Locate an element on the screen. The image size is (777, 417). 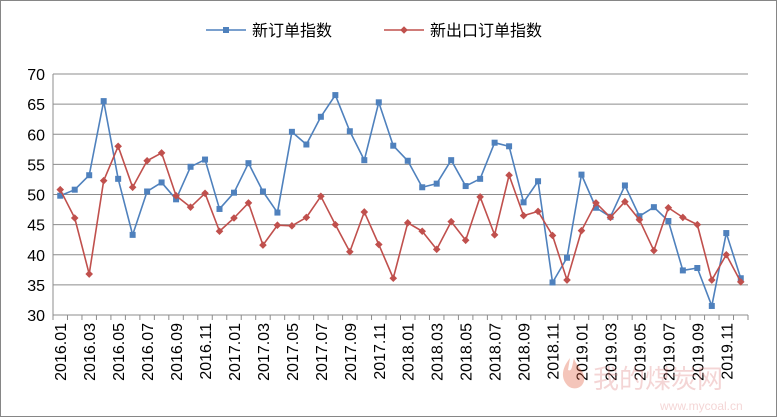
legend-item-0: 新订单指数 is located at coordinates (269, 30).